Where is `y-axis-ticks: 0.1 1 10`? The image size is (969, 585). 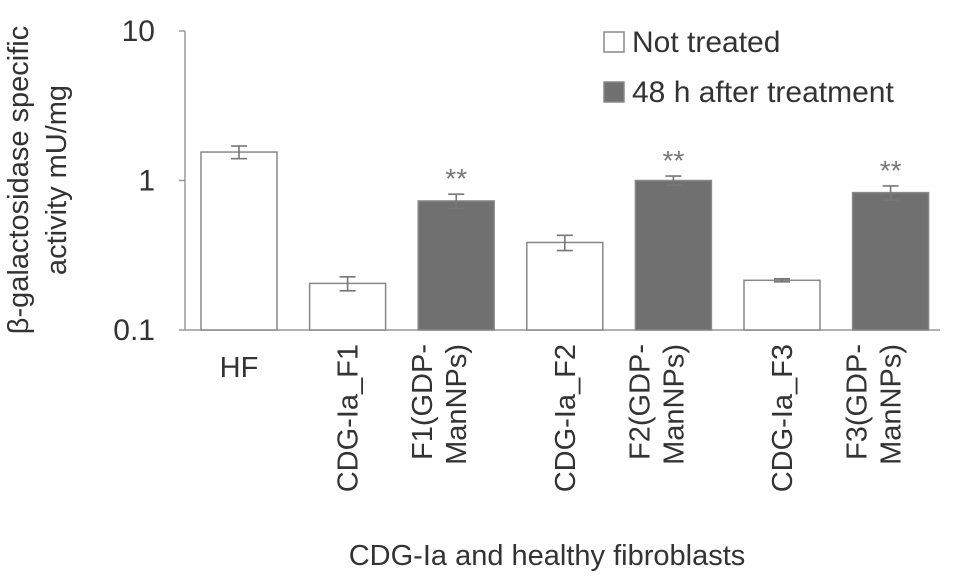
y-axis-ticks: 0.1 1 10 is located at coordinates (149, 181).